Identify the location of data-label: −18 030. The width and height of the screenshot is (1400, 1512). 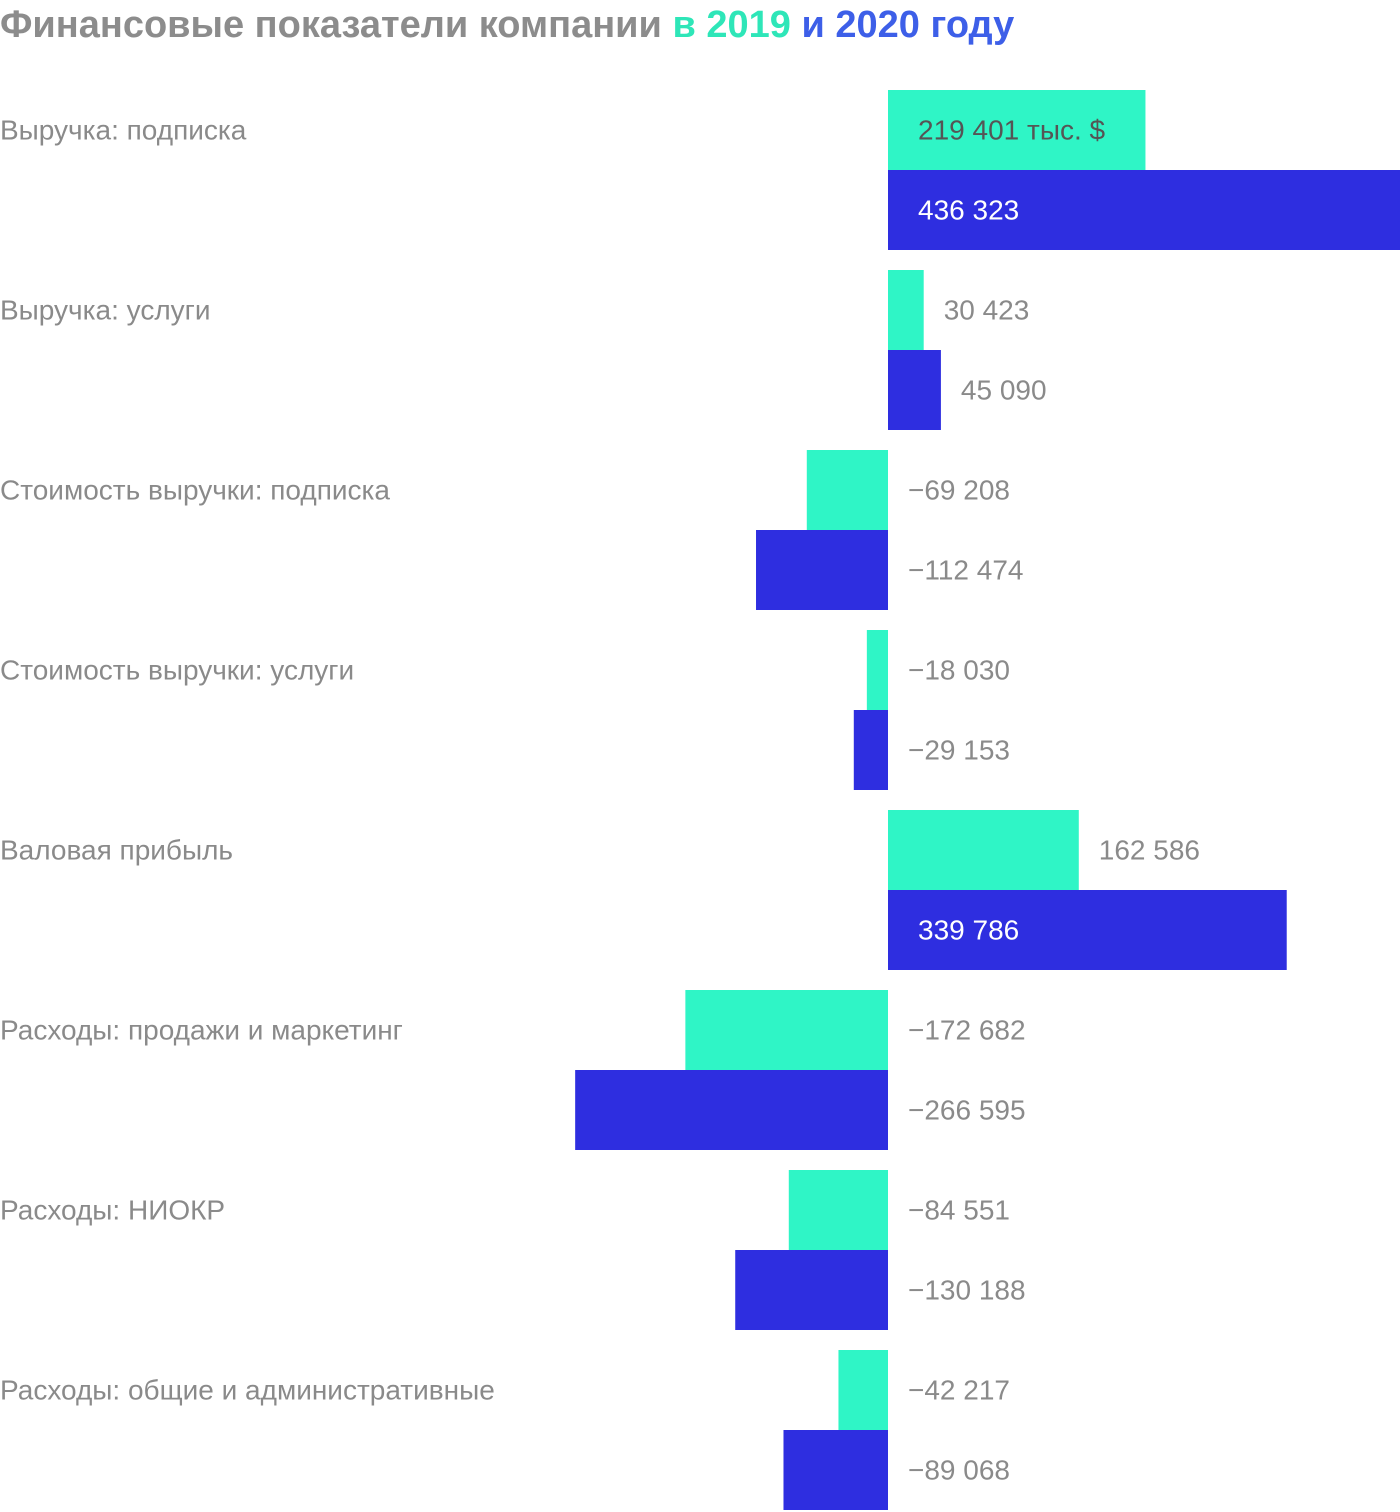
(959, 670).